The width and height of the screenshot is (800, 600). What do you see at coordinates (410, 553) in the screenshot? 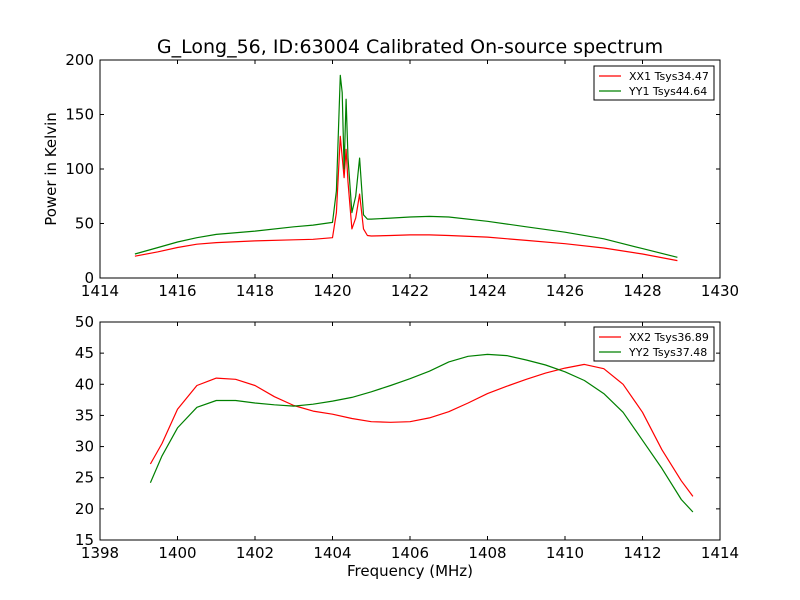
I see `x-tick-label: 1406` at bounding box center [410, 553].